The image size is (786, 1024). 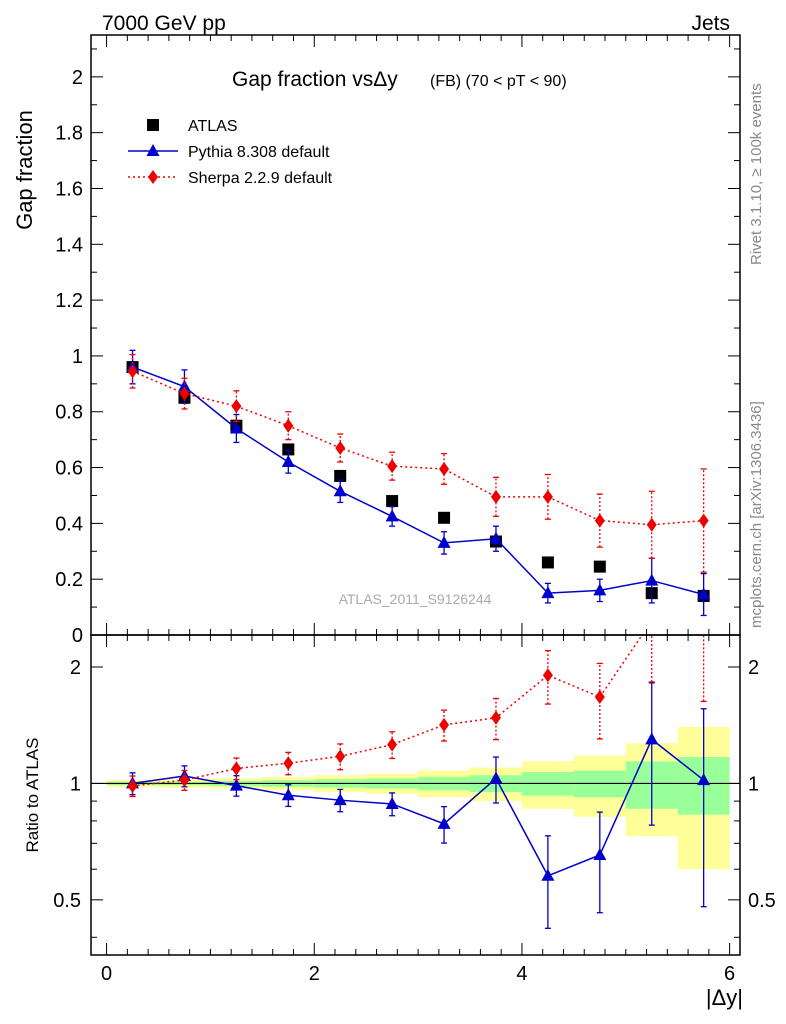 What do you see at coordinates (753, 784) in the screenshot?
I see `ratio-y-tick-label-right: 1` at bounding box center [753, 784].